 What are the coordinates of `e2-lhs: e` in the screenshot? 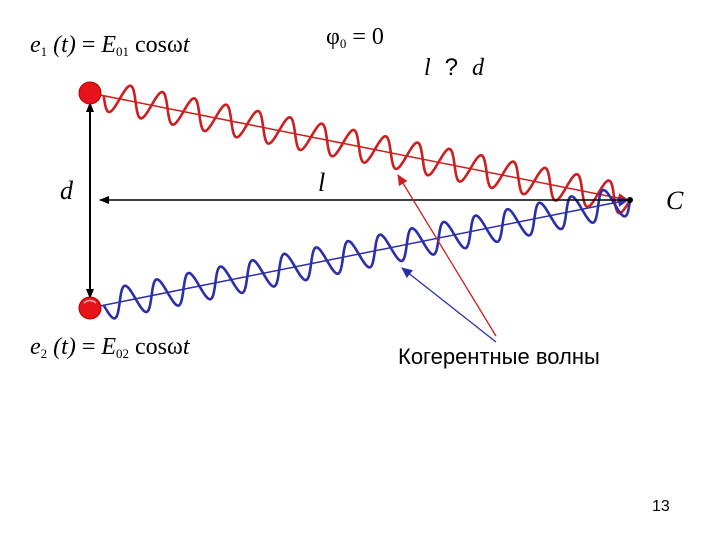 It's located at (35, 347).